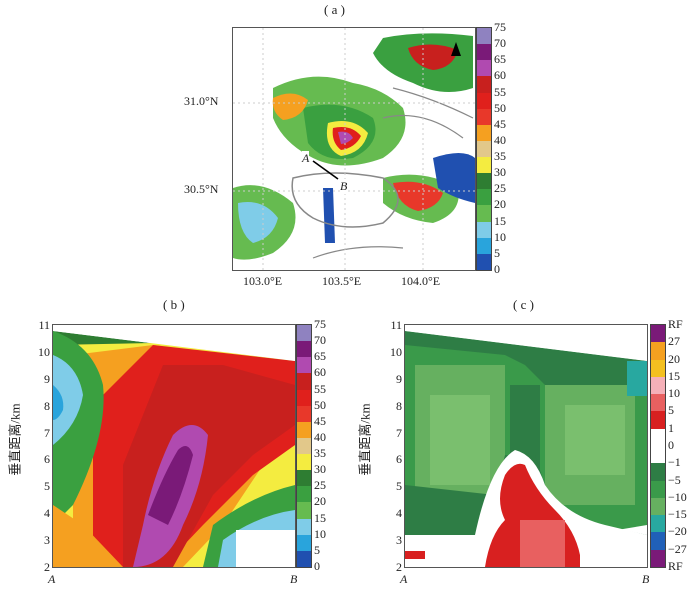 The width and height of the screenshot is (700, 592). What do you see at coordinates (500, 156) in the screenshot?
I see `colorbar-tick-label: 35` at bounding box center [500, 156].